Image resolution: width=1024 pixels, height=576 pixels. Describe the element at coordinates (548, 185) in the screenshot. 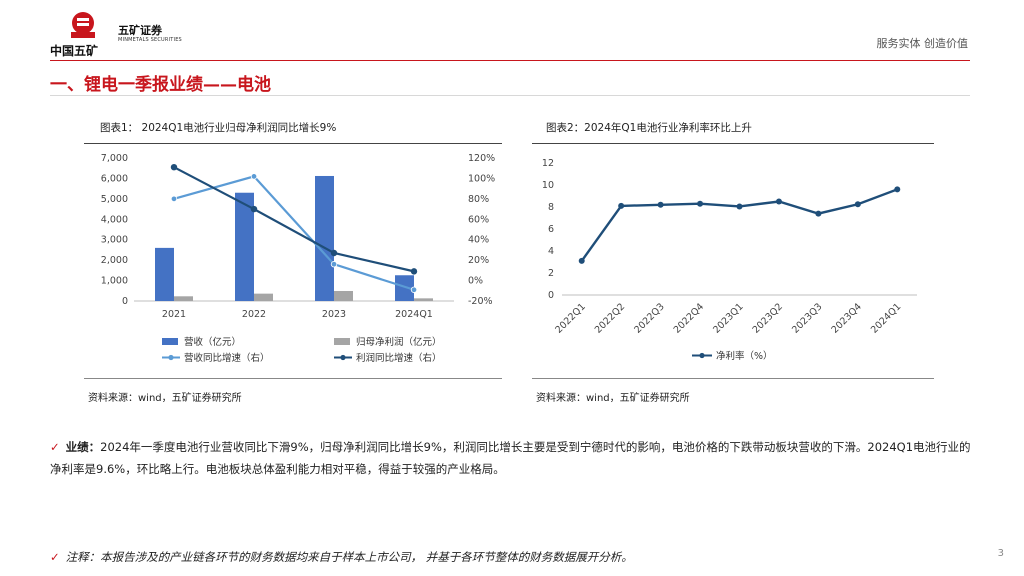

I see `y-tick-label: 10` at that location.